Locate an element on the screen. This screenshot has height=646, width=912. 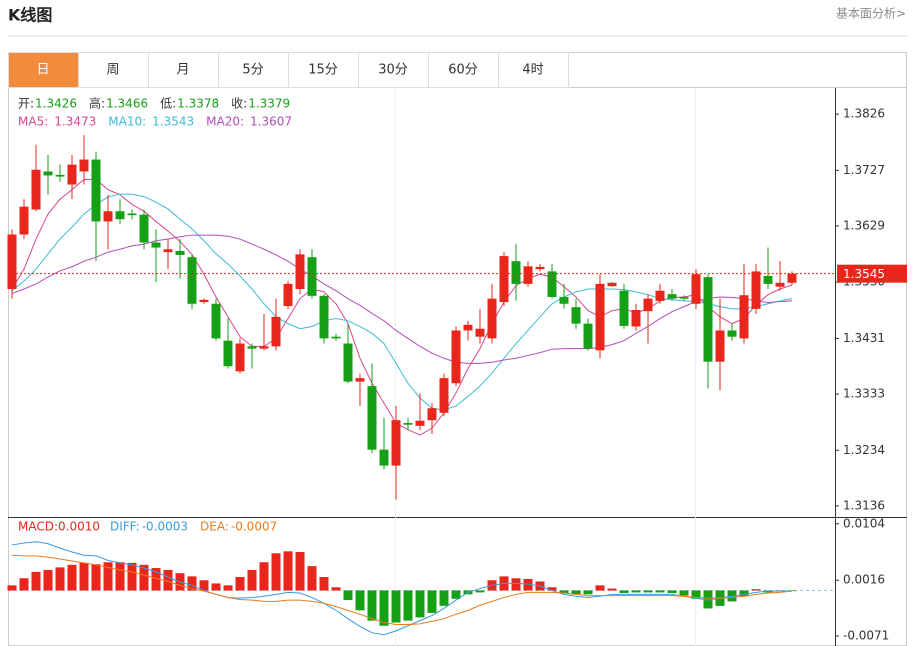
tab-label: 周 is located at coordinates (112, 70).